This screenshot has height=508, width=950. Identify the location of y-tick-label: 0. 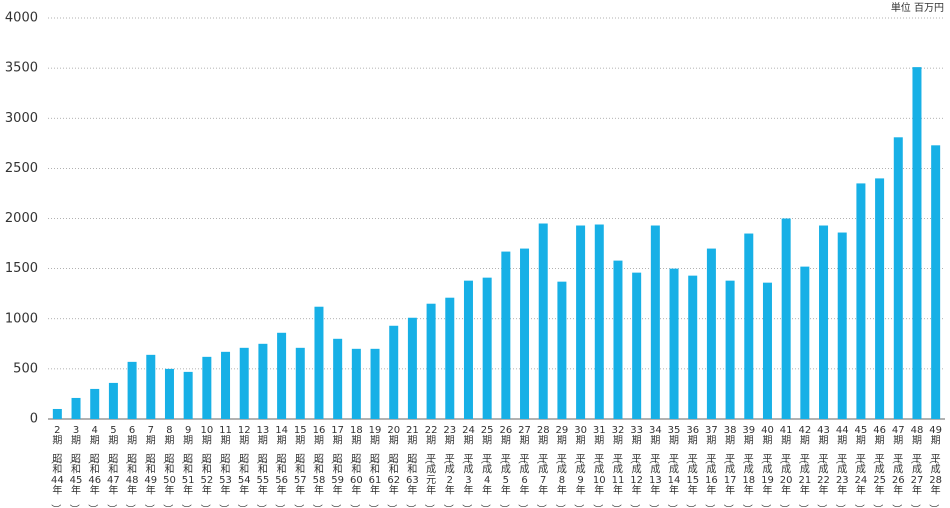
(34, 419).